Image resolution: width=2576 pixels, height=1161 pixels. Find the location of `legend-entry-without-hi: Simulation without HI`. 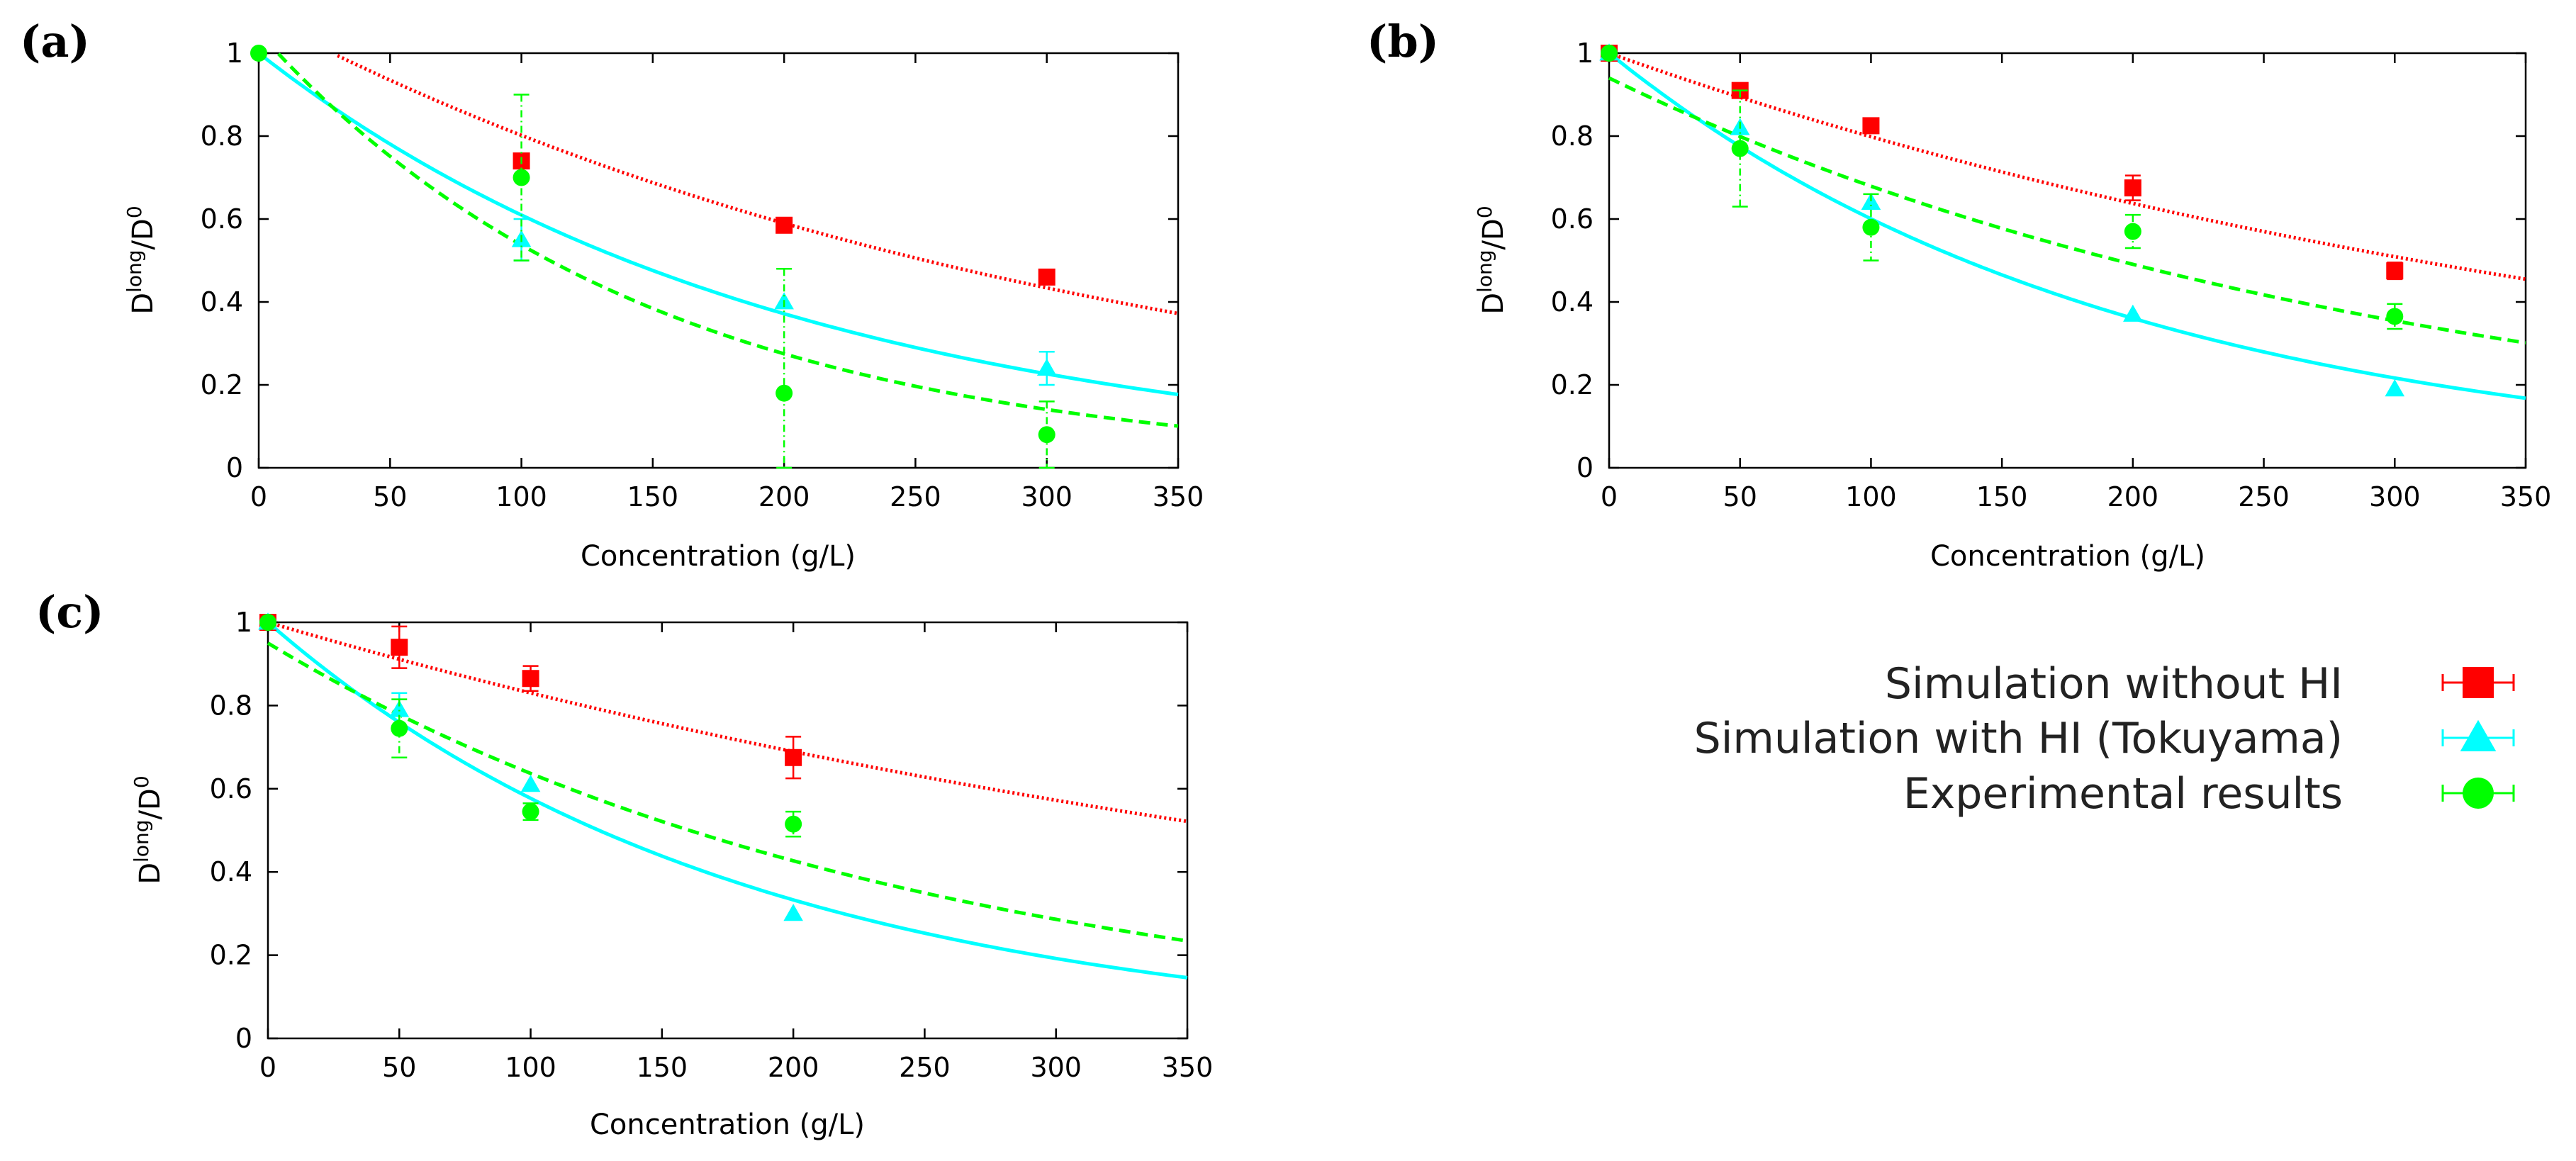

legend-entry-without-hi: Simulation without HI is located at coordinates (2200, 684).